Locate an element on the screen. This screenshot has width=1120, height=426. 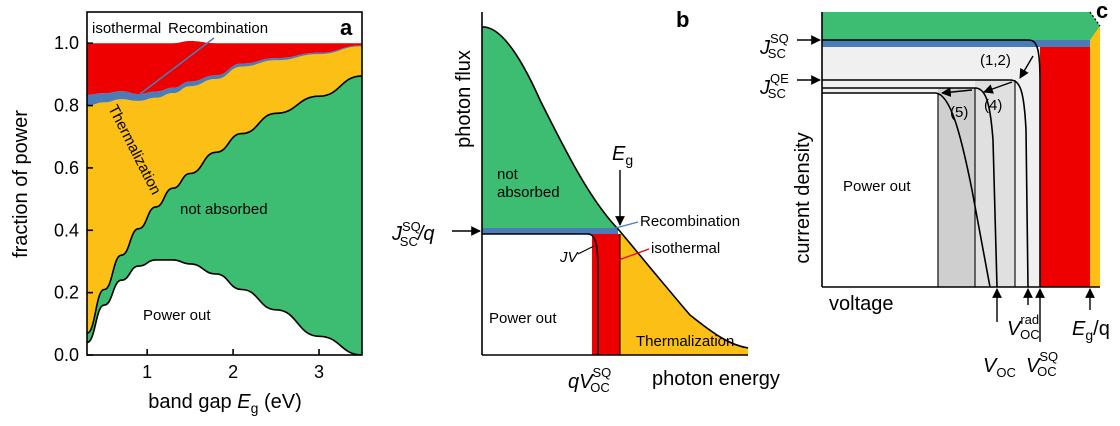
panel-a-ytick-label: 0.6 is located at coordinates (66, 168).